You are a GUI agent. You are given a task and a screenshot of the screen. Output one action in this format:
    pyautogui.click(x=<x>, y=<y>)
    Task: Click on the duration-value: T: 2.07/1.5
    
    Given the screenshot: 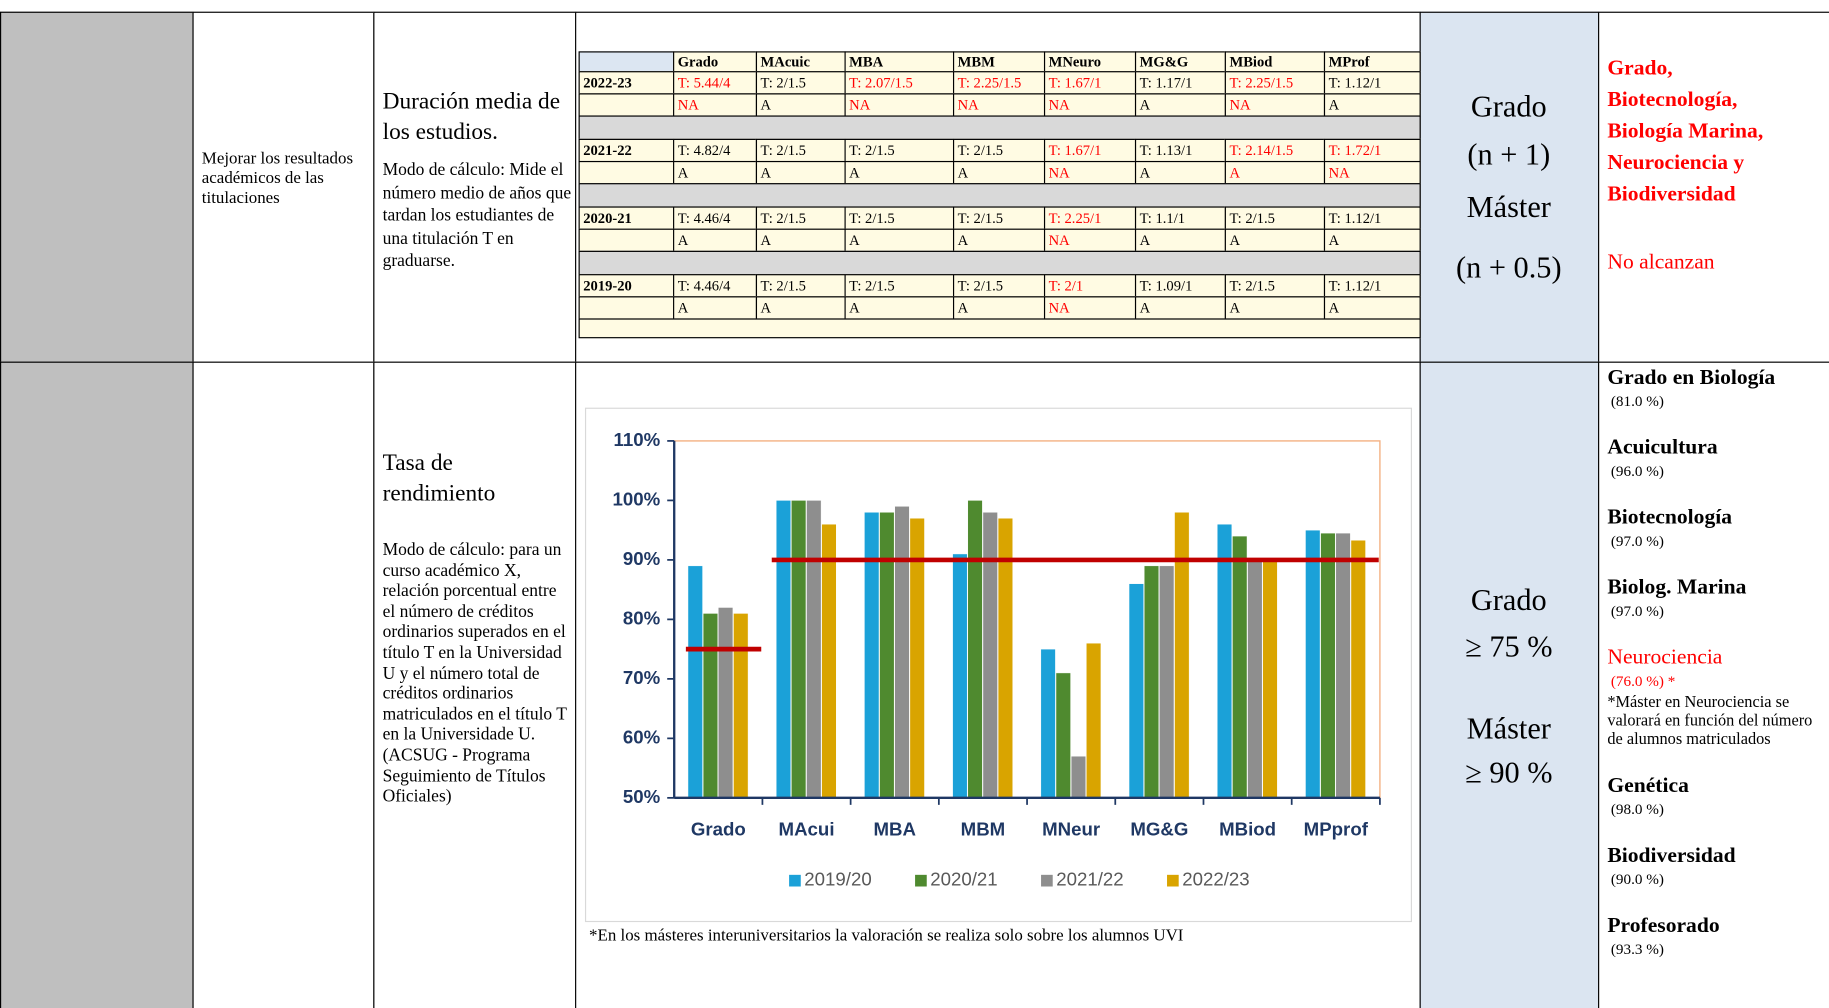 What is the action you would take?
    pyautogui.click(x=899, y=83)
    